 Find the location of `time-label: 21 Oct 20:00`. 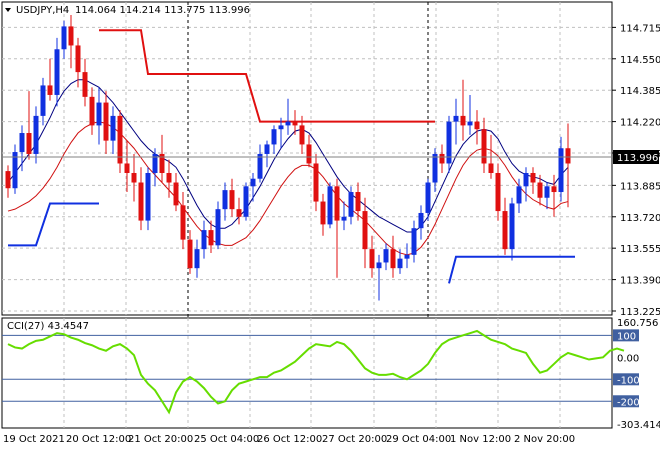

time-label: 21 Oct 20:00 is located at coordinates (160, 439).